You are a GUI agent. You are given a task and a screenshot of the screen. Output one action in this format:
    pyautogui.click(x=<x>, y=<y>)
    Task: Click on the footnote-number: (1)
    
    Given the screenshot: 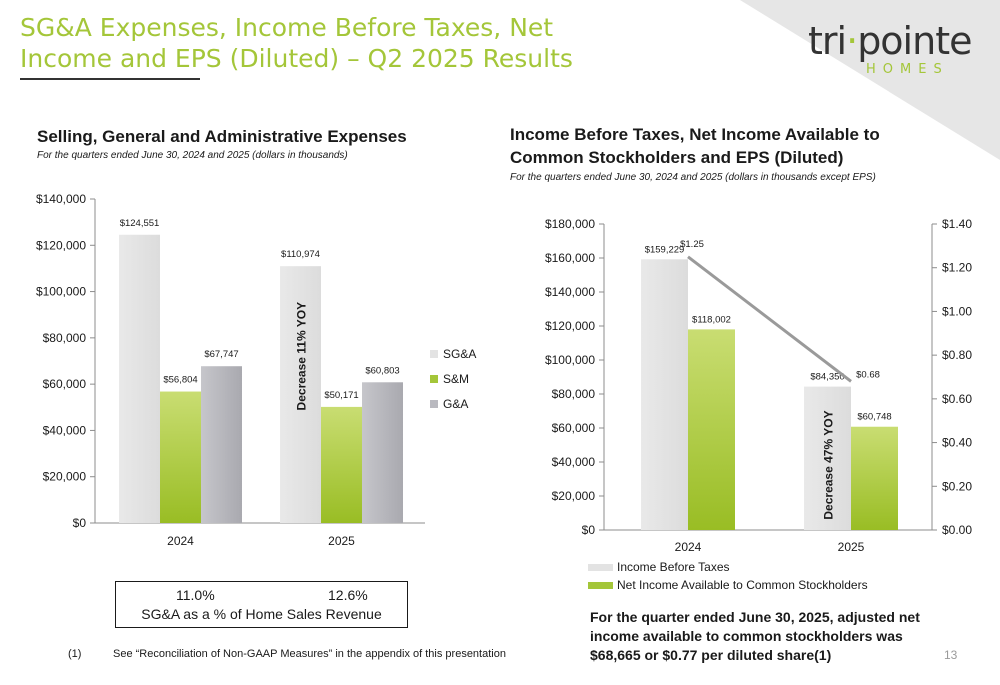 What is the action you would take?
    pyautogui.click(x=75, y=654)
    